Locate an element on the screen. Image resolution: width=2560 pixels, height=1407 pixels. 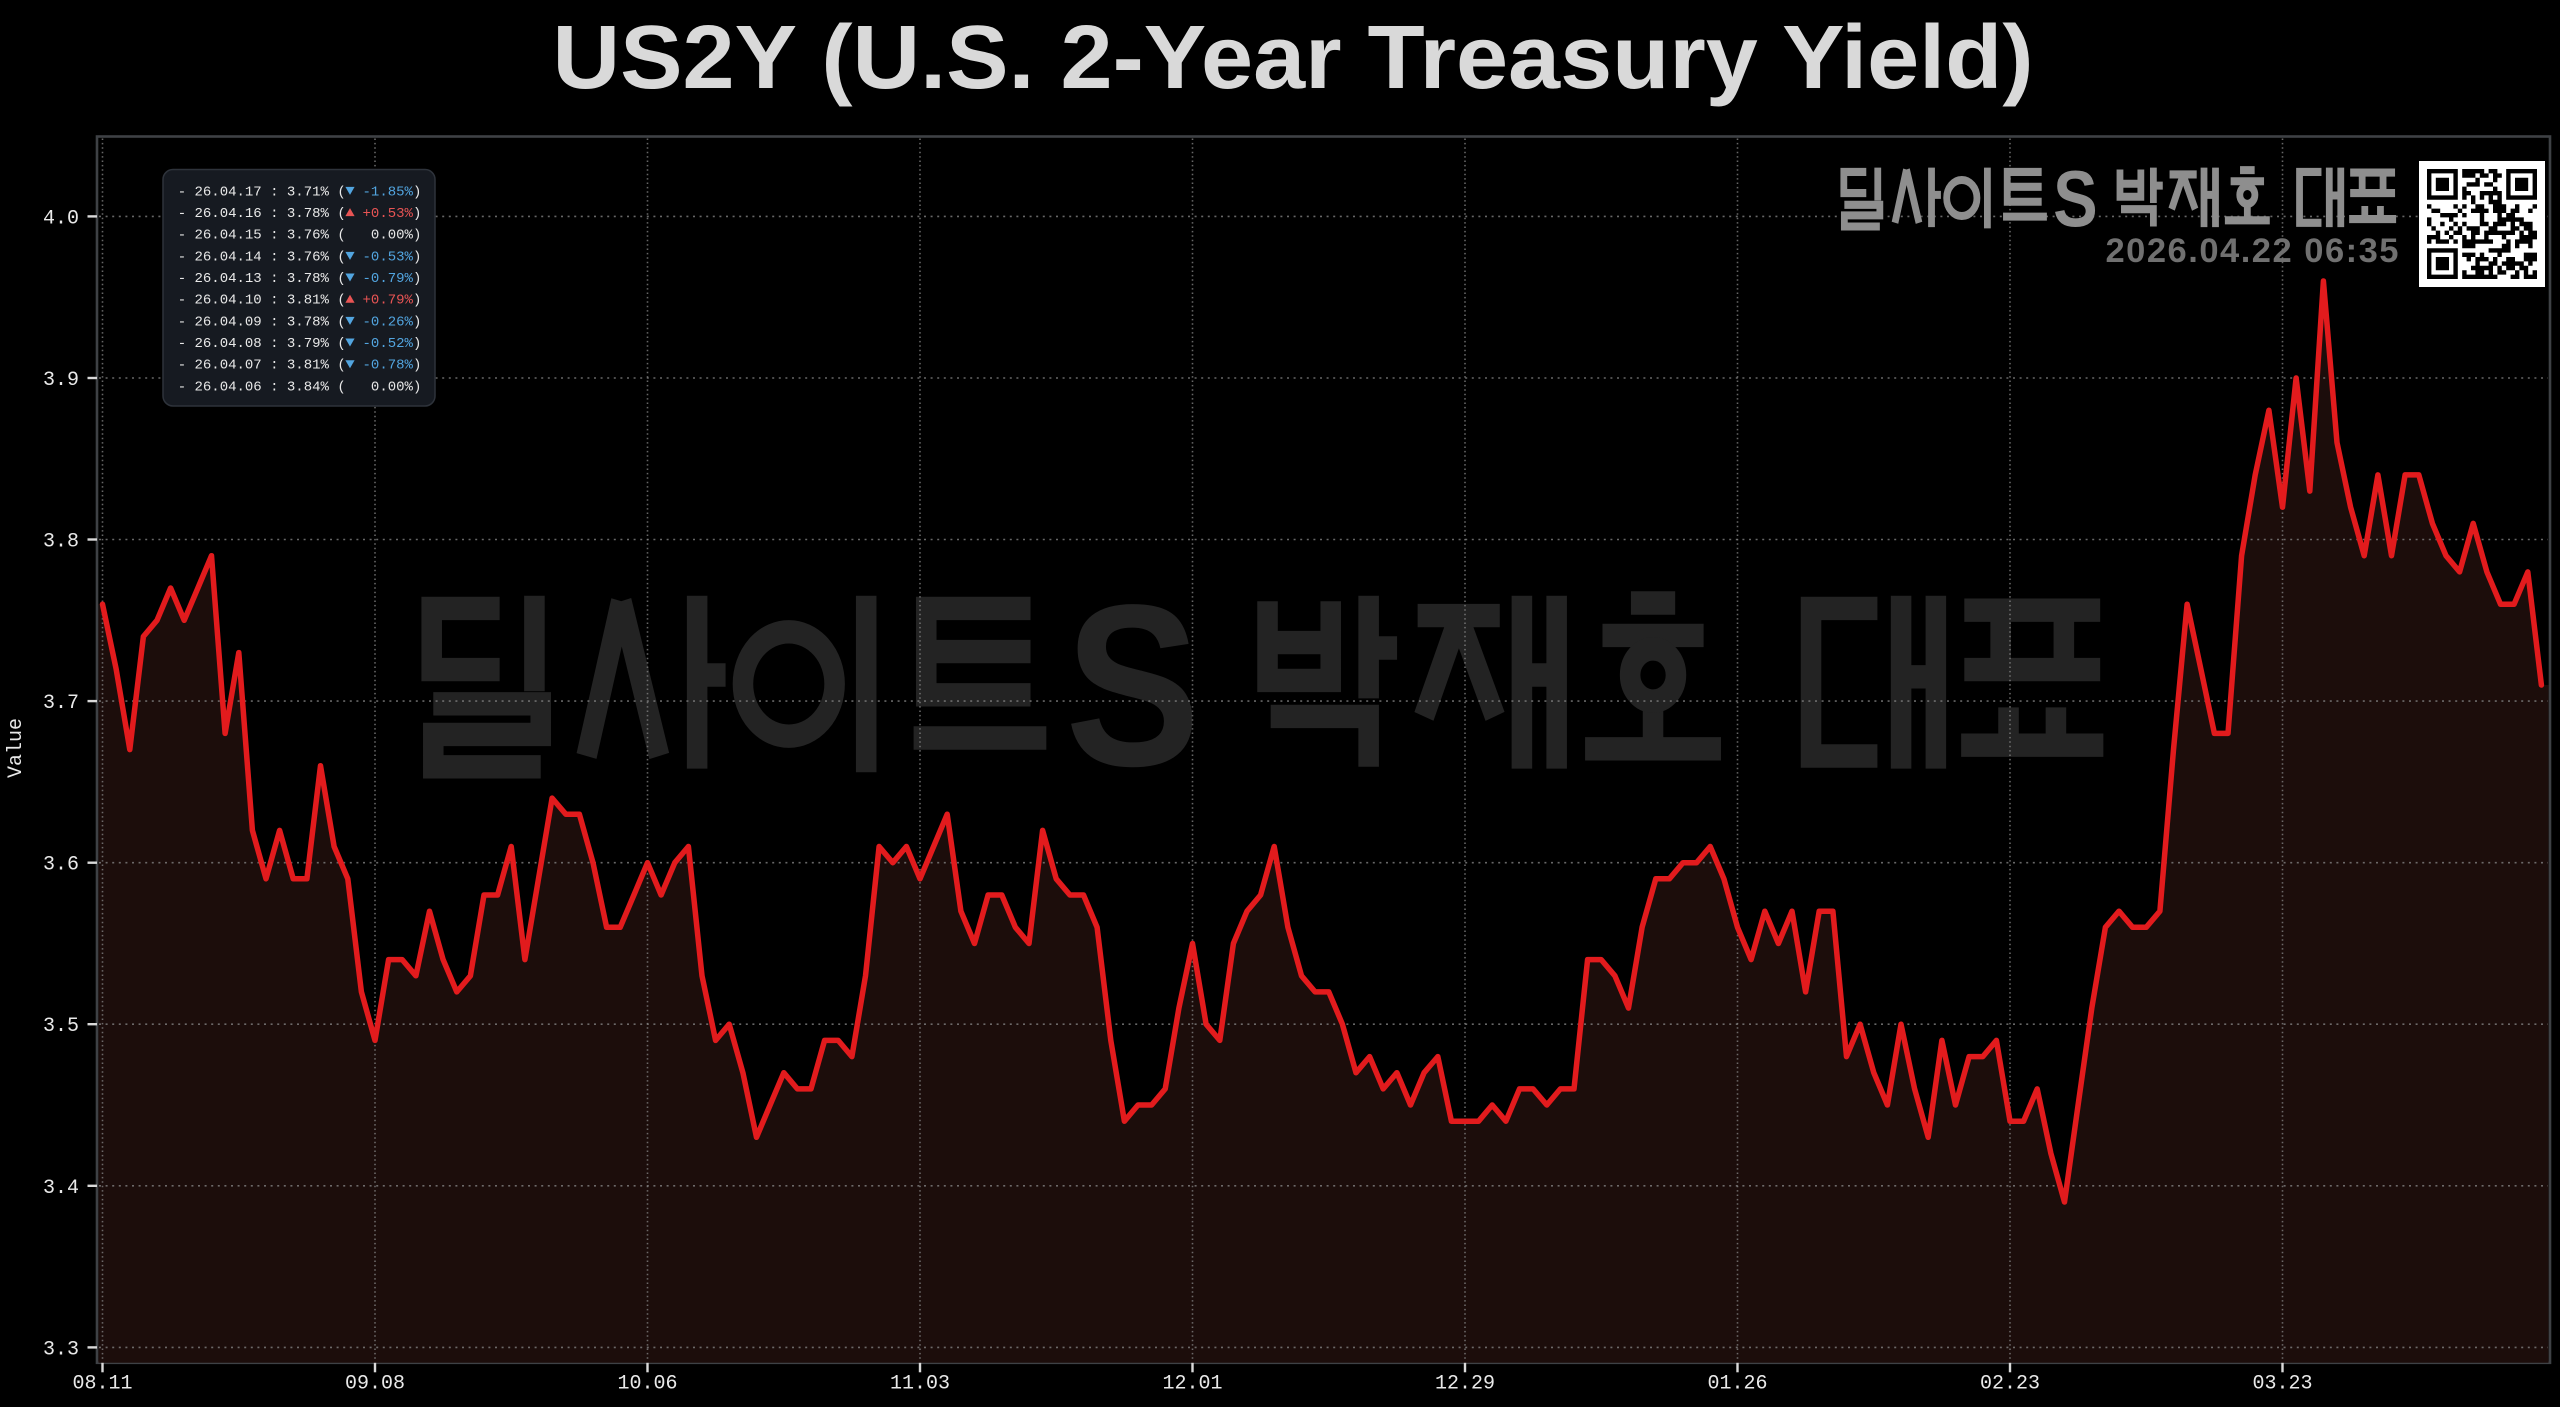
svg-text: 03.23 is located at coordinates (2282, 1384).